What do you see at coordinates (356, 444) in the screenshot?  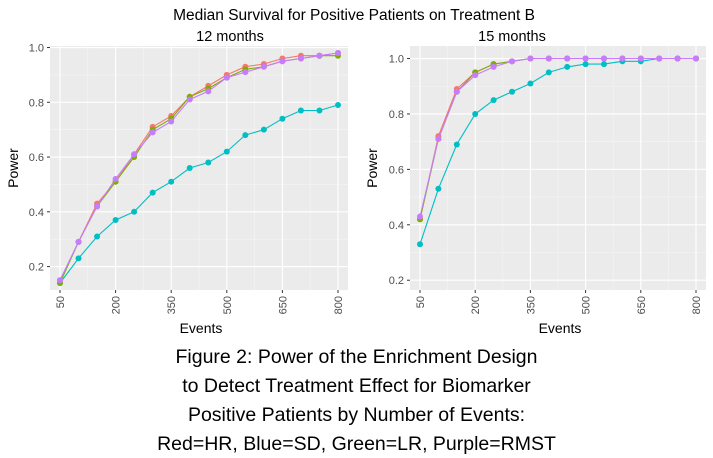 I see `caption-line-4: Red=HR, Blue=SD, Green=LR, Purple=RMST` at bounding box center [356, 444].